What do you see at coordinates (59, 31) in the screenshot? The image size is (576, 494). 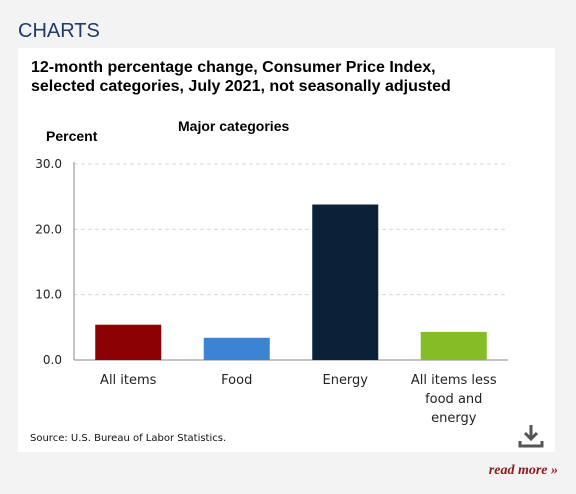 I see `section-header: CHARTS` at bounding box center [59, 31].